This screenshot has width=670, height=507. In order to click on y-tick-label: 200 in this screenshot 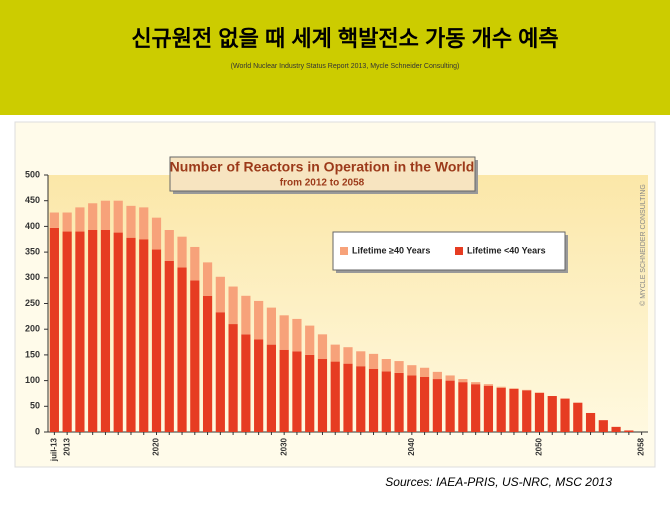, I will do `click(32, 329)`.